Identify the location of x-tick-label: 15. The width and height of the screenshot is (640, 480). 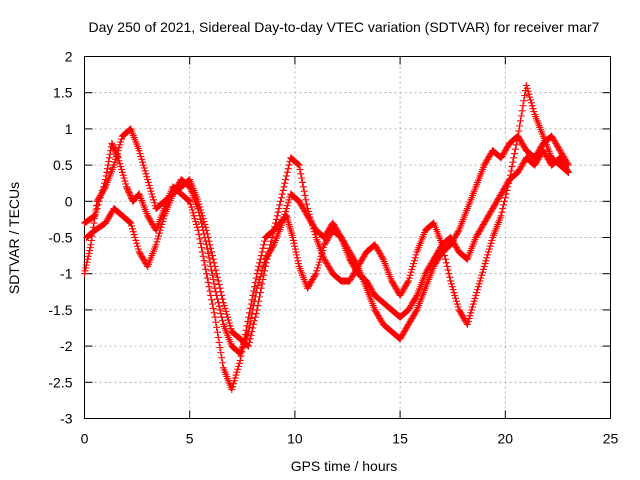
(400, 439).